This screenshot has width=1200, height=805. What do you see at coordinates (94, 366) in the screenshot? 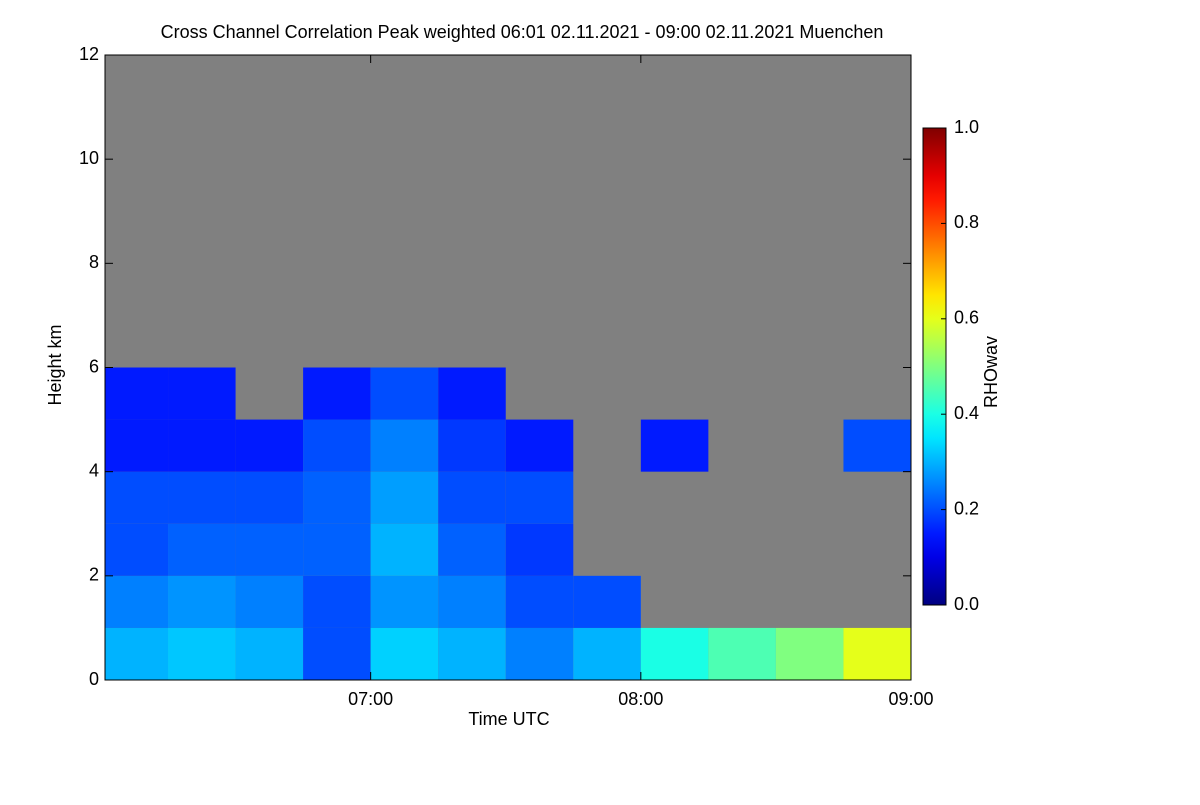
I see `y-tick-label: 6` at bounding box center [94, 366].